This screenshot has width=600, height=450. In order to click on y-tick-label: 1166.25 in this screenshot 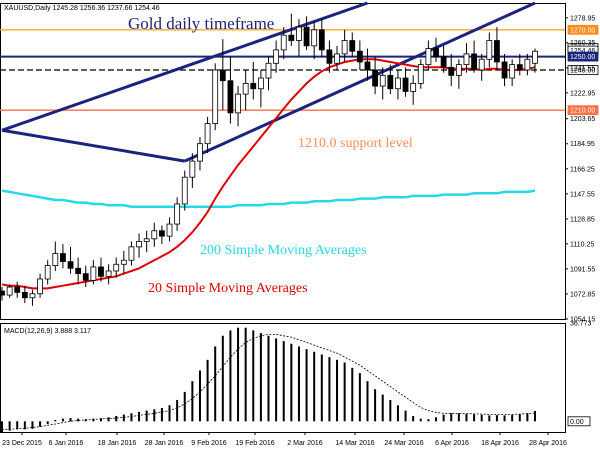, I will do `click(582, 169)`.